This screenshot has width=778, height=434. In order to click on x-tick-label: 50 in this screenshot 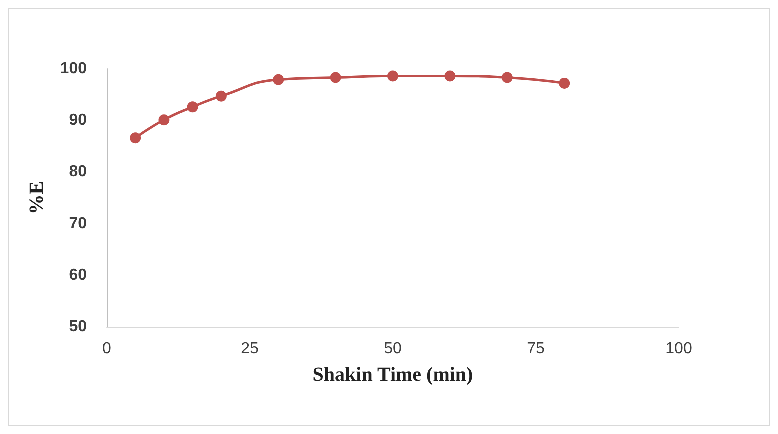, I will do `click(393, 349)`.